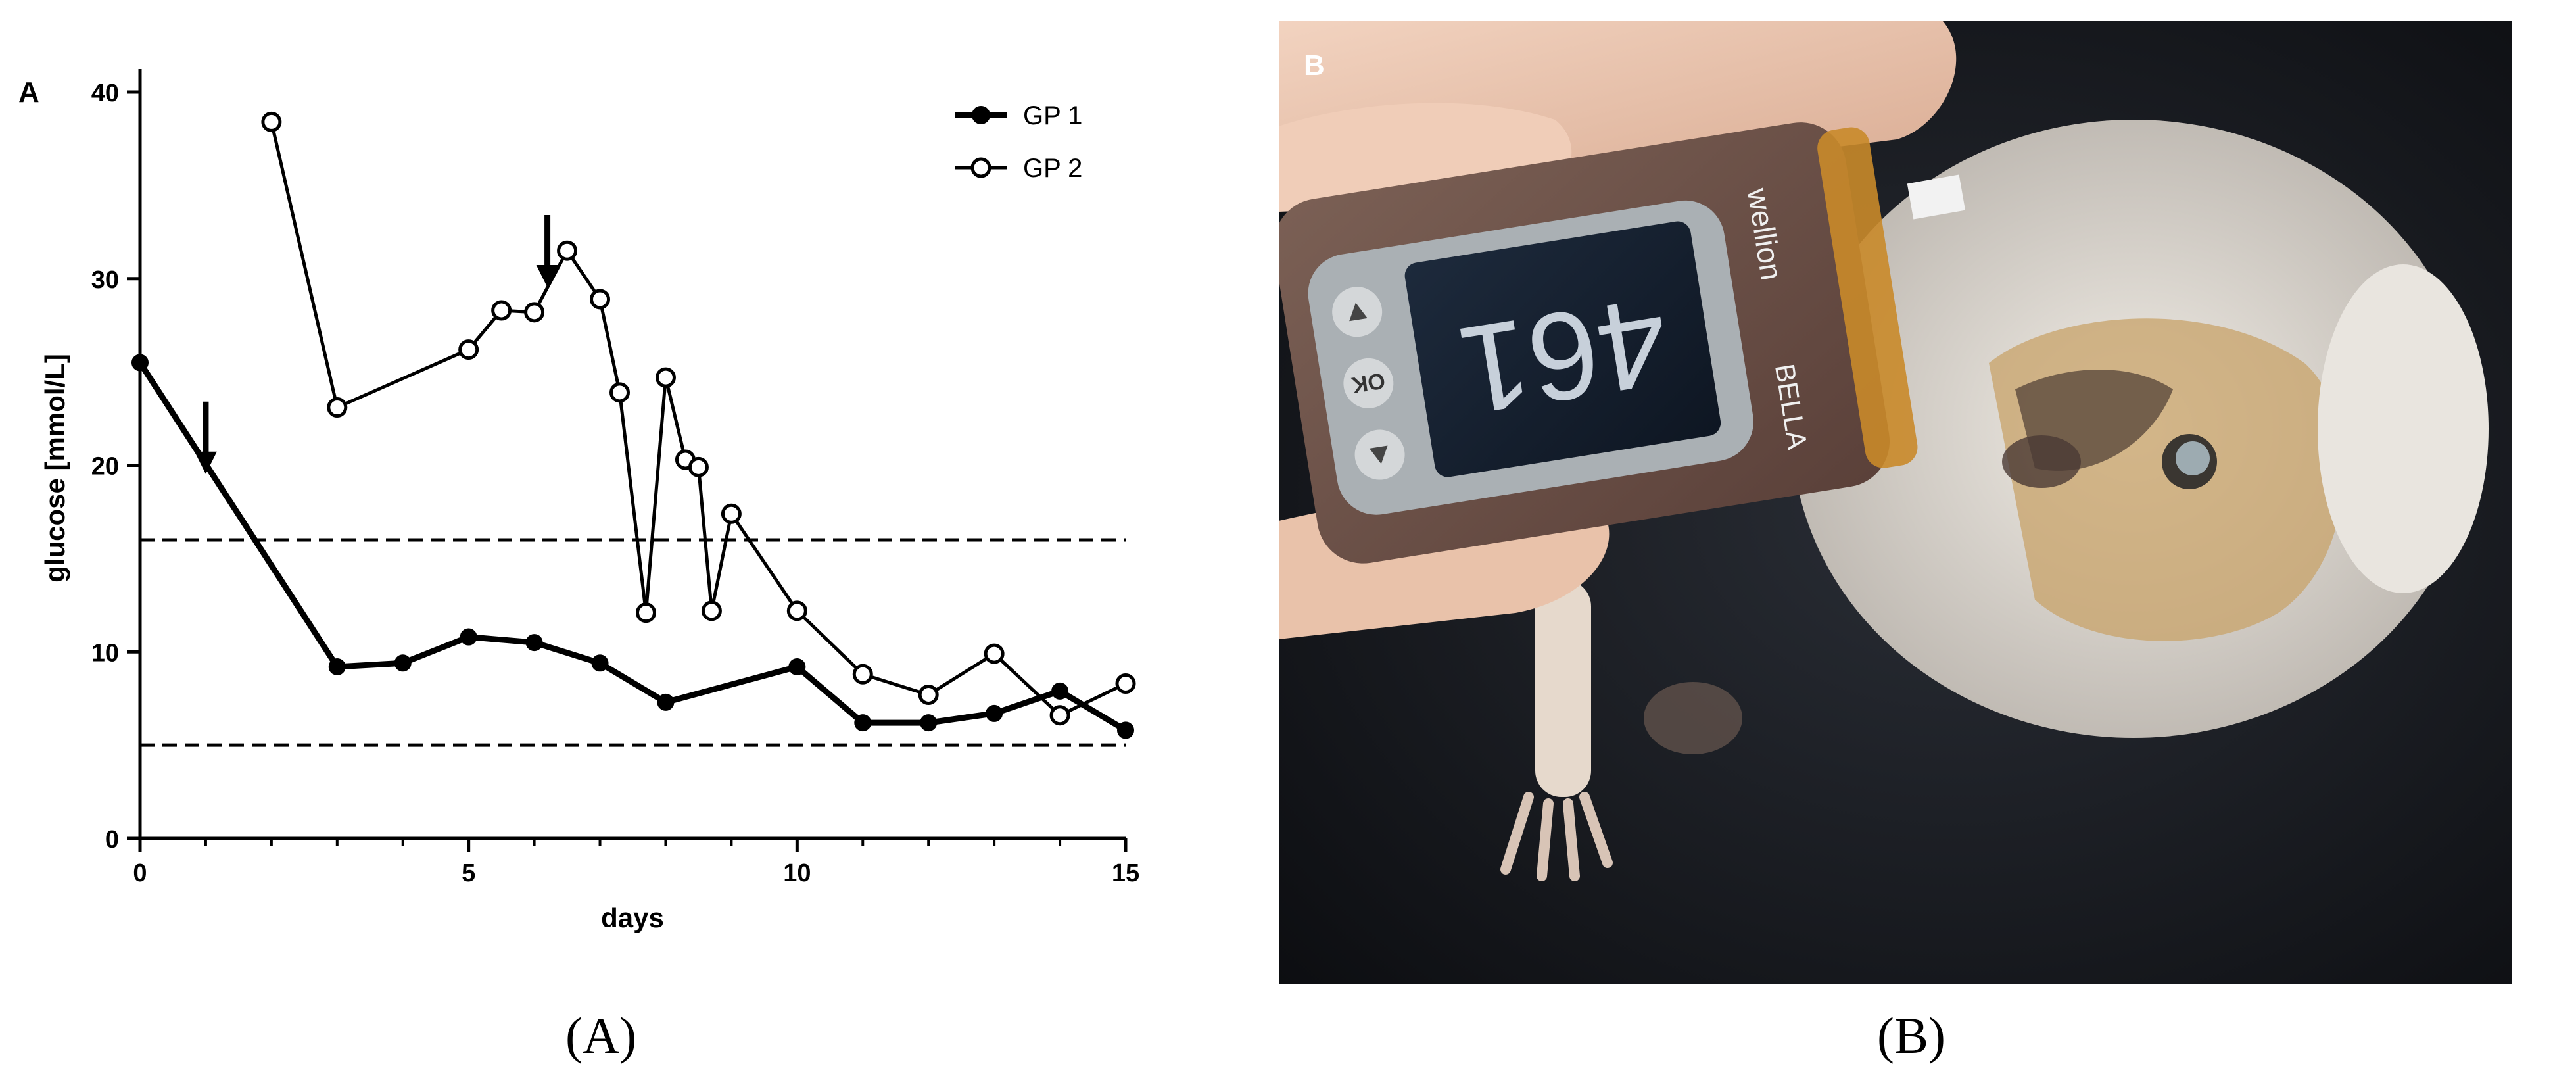 Image resolution: width=2576 pixels, height=1091 pixels. Describe the element at coordinates (105, 93) in the screenshot. I see `y-tick-label: 40` at that location.